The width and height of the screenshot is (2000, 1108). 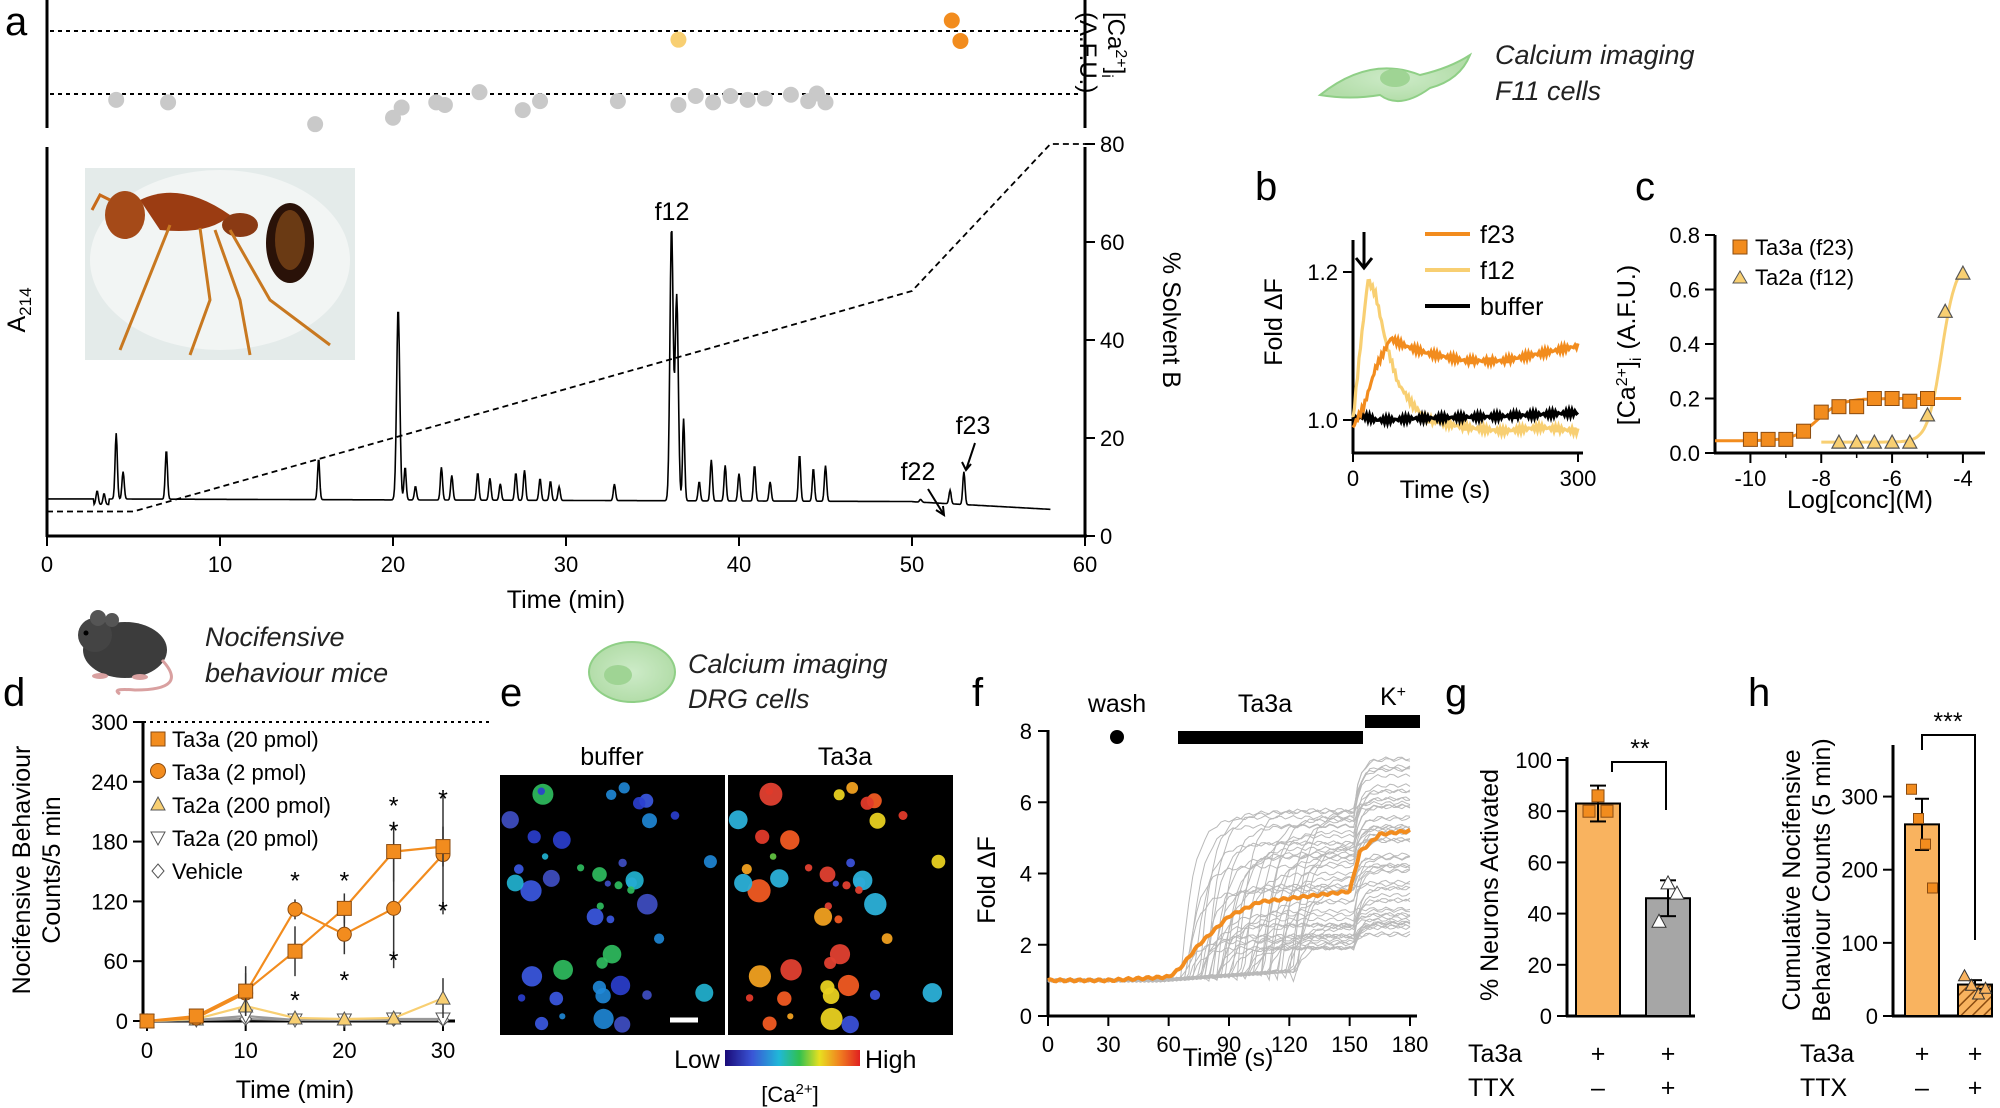 I want to click on calcium-dot-f12, so click(x=678, y=39).